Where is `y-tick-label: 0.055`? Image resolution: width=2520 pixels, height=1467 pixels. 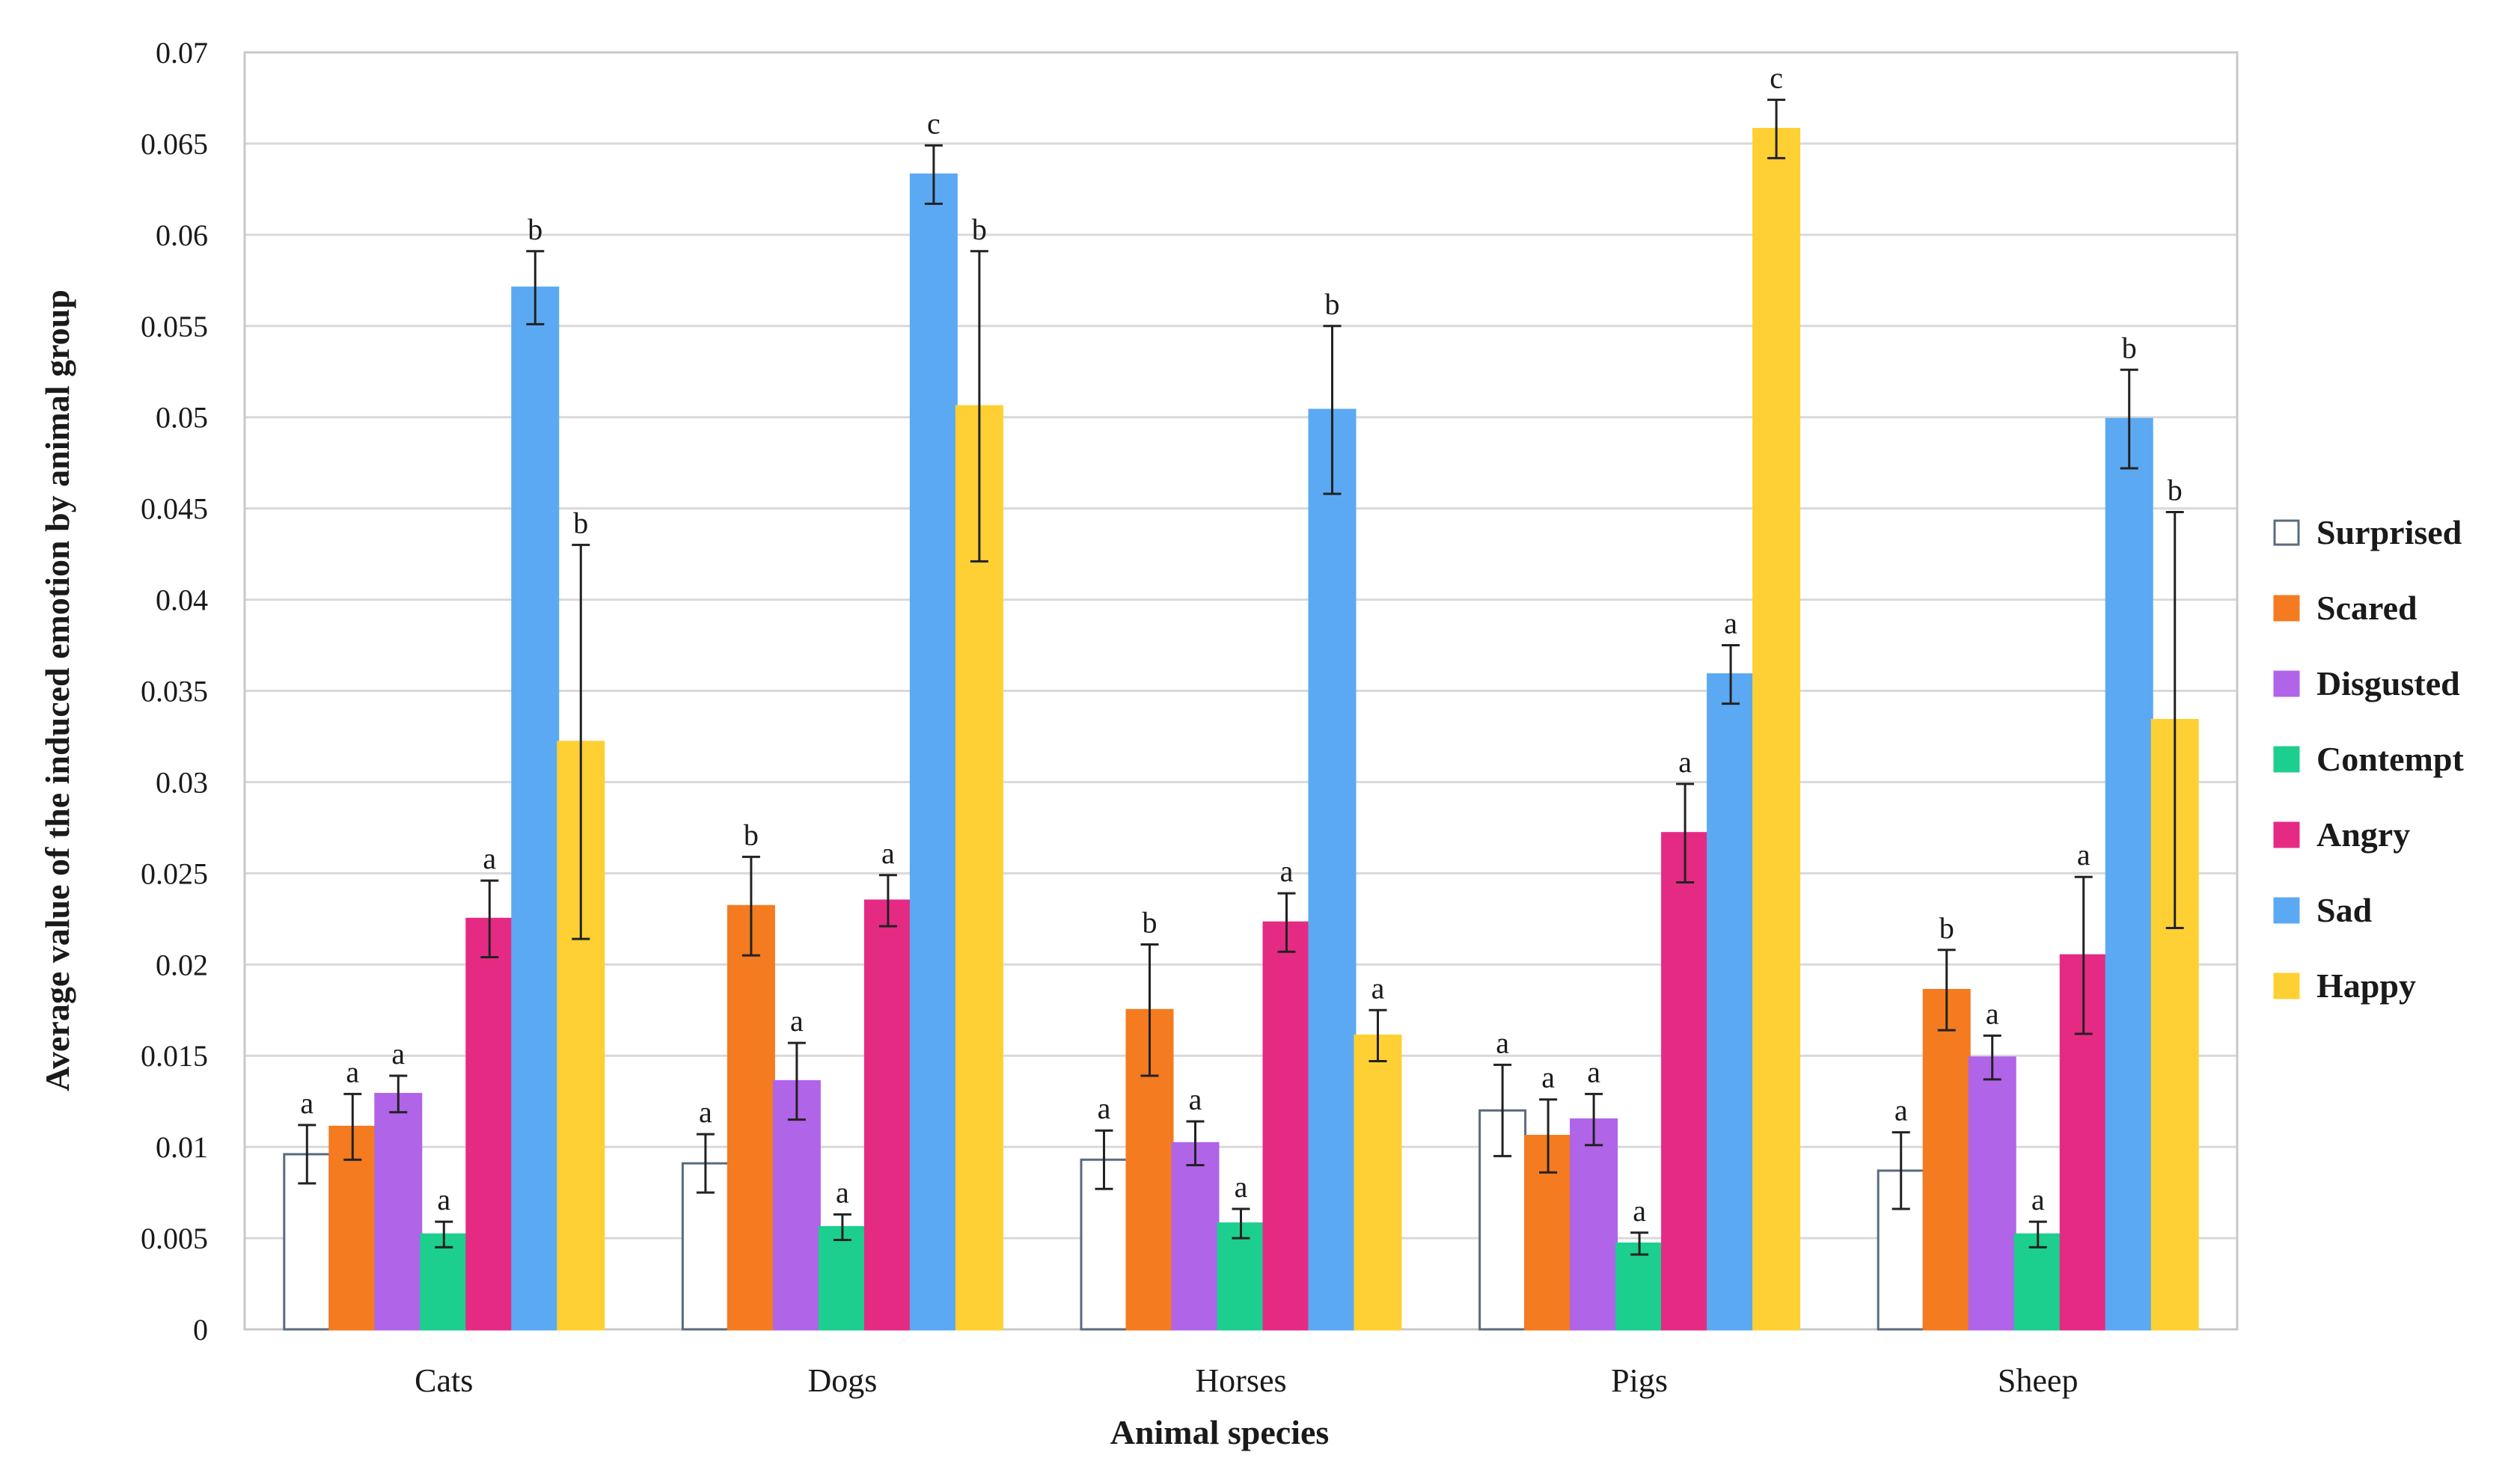
y-tick-label: 0.055 is located at coordinates (174, 326).